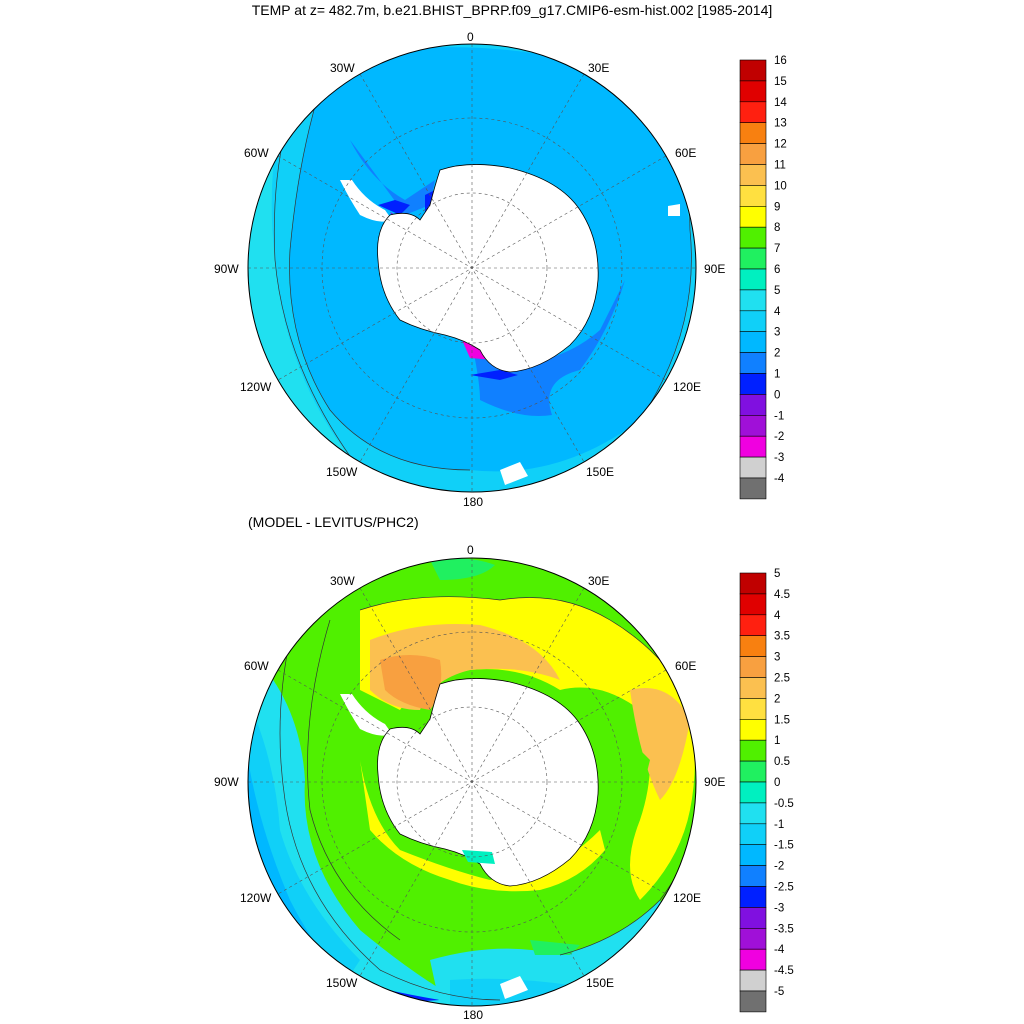 The height and width of the screenshot is (1024, 1024). I want to click on top-colorbar-tick-label: 14, so click(780, 103).